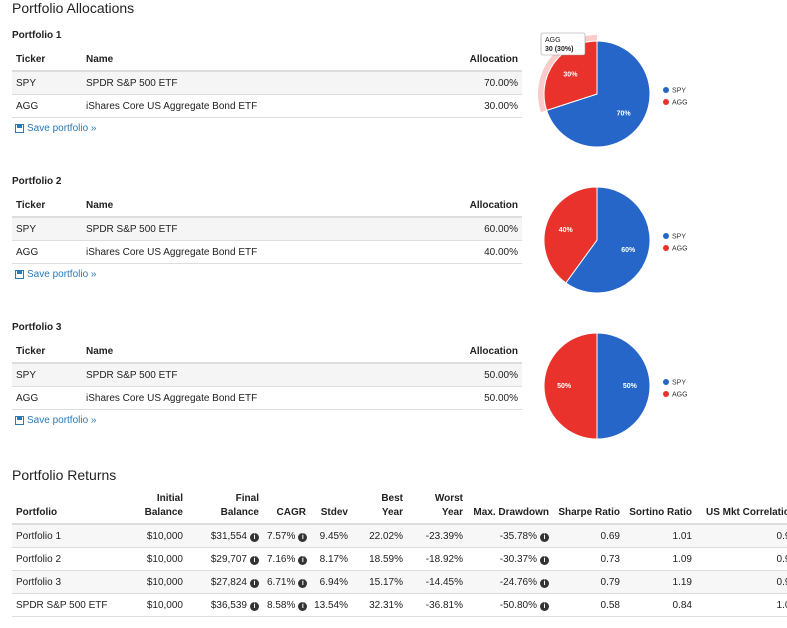 The height and width of the screenshot is (628, 787). I want to click on tooltip-value: 30 (30%), so click(559, 49).